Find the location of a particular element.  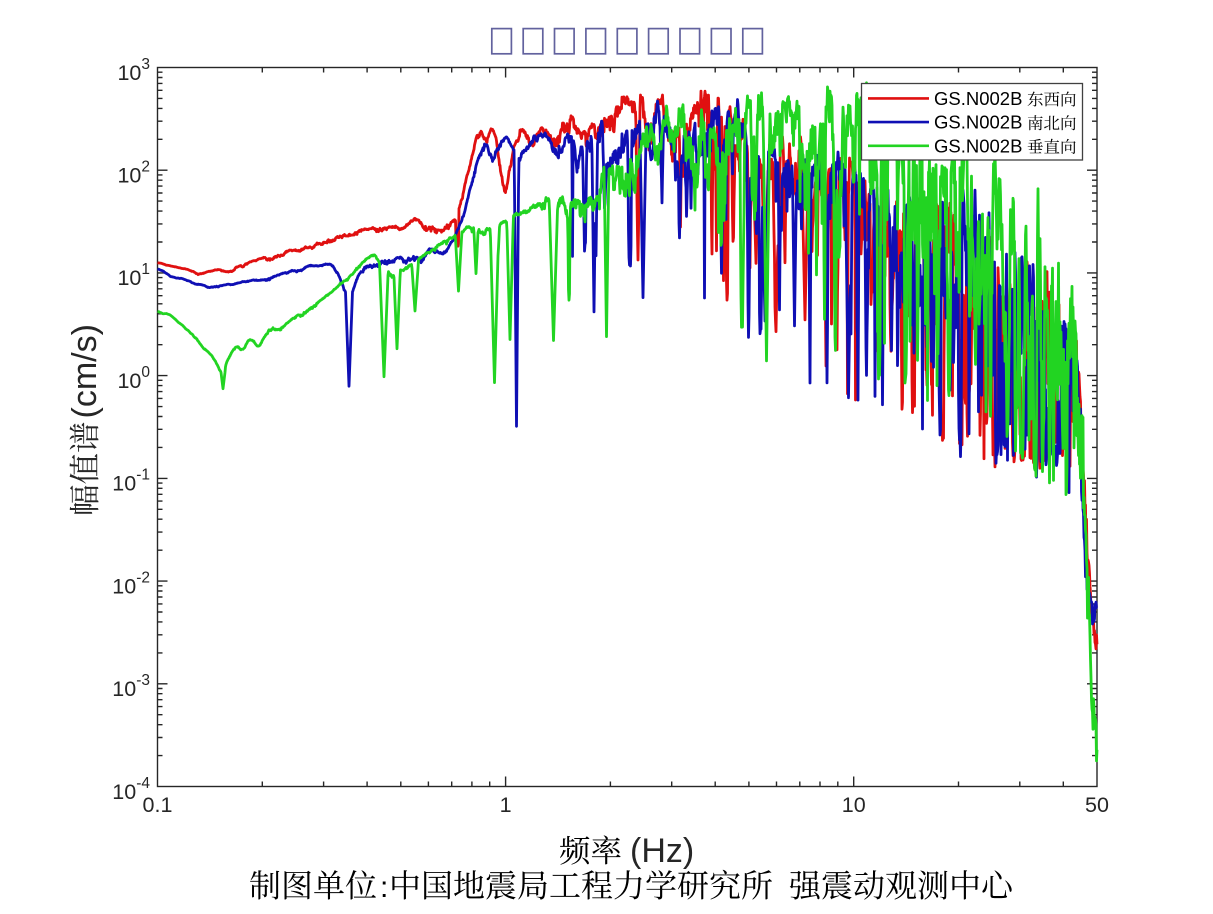

svg-text: 1 is located at coordinates (506, 805).